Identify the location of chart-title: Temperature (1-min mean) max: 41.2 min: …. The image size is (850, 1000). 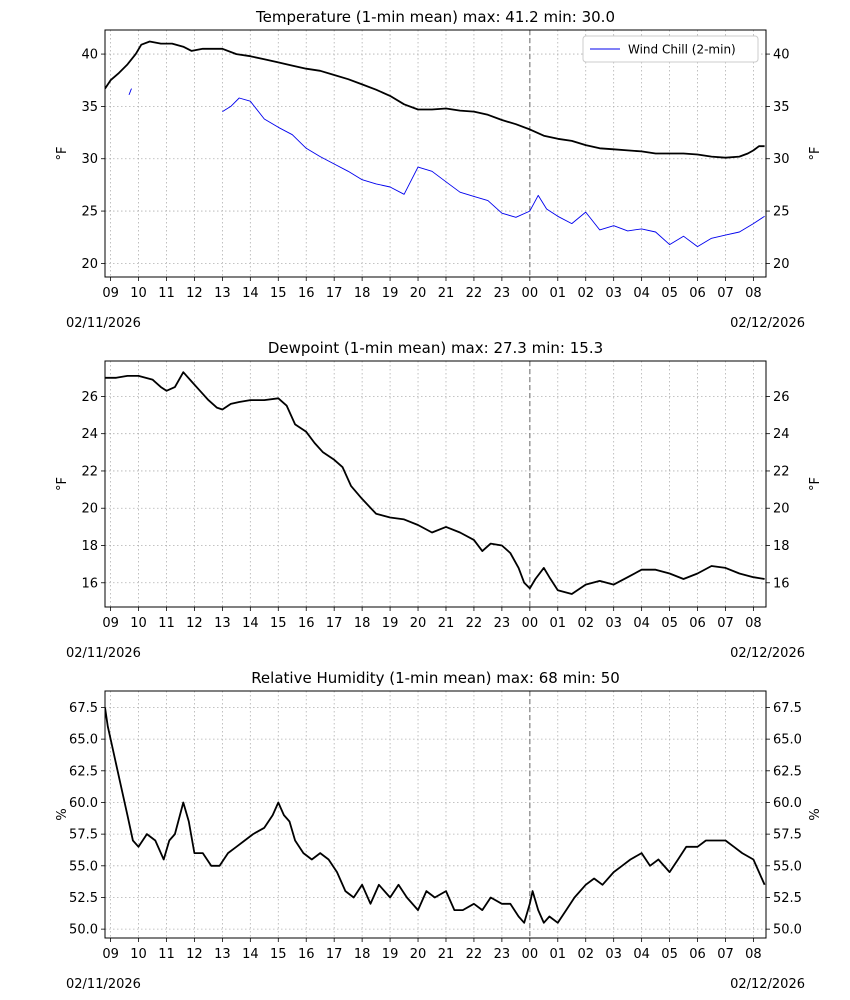
(435, 17).